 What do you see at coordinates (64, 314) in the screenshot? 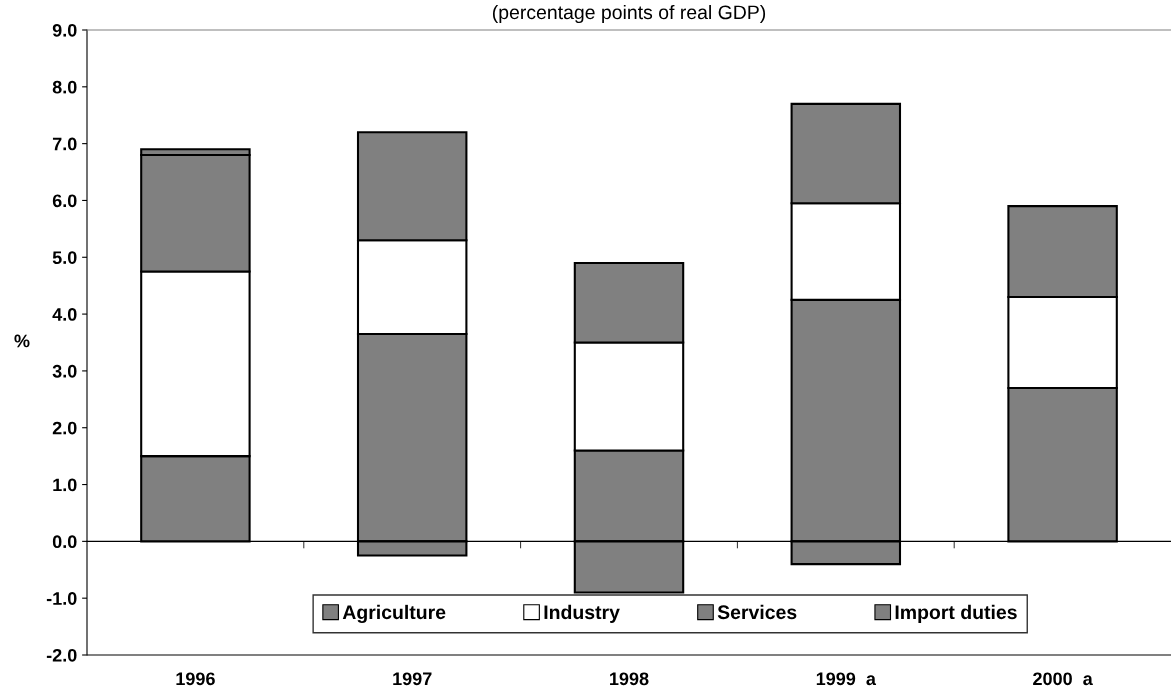
I see `y-tick-label: 4.0` at bounding box center [64, 314].